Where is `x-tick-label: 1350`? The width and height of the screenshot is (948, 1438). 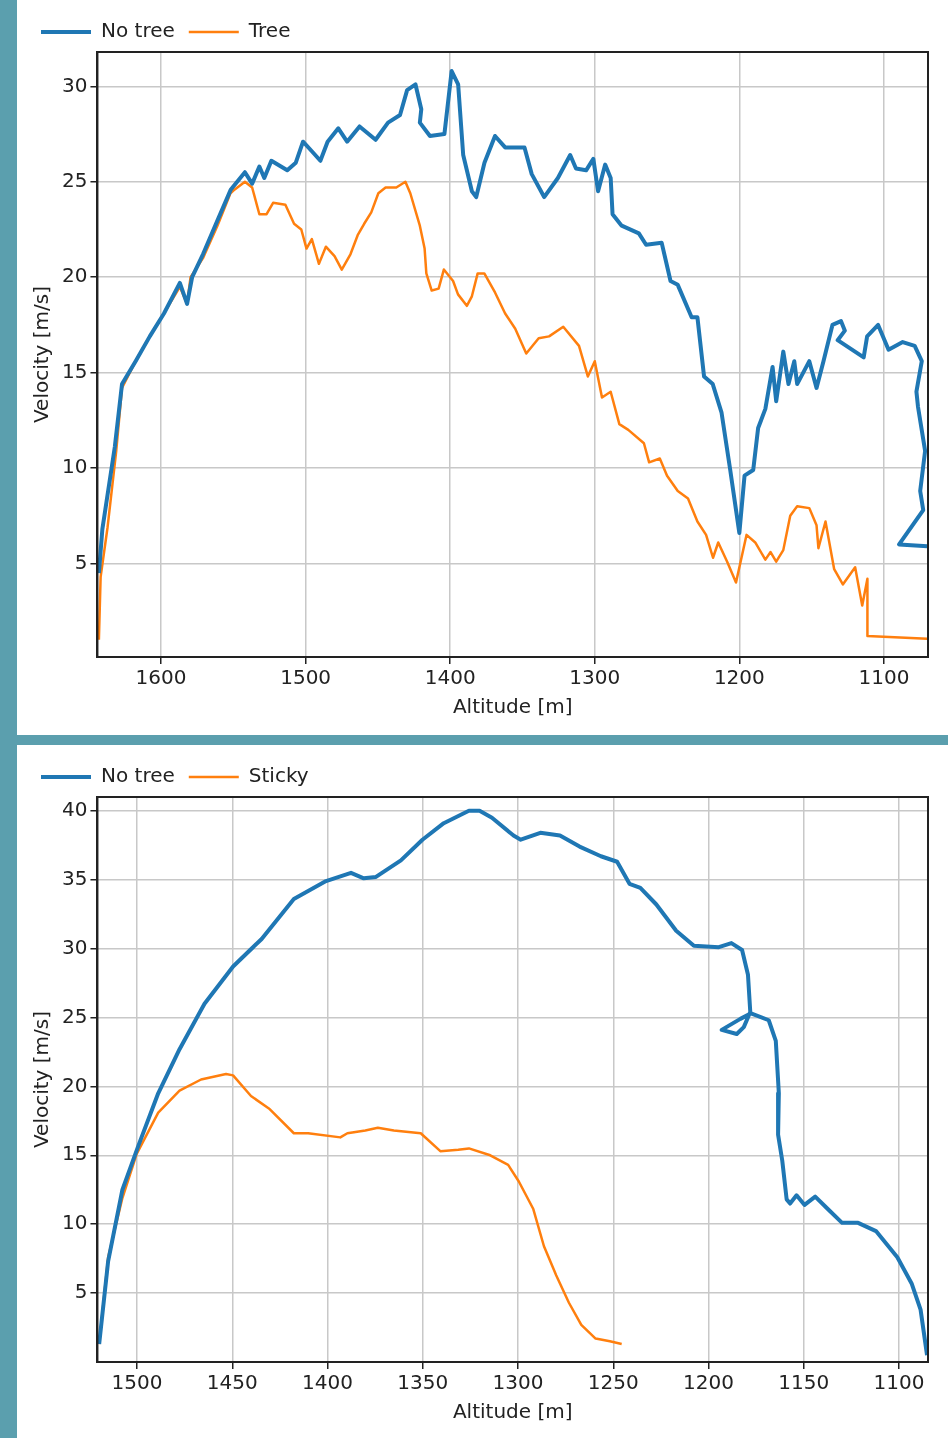
x-tick-label: 1350 is located at coordinates (423, 1382).